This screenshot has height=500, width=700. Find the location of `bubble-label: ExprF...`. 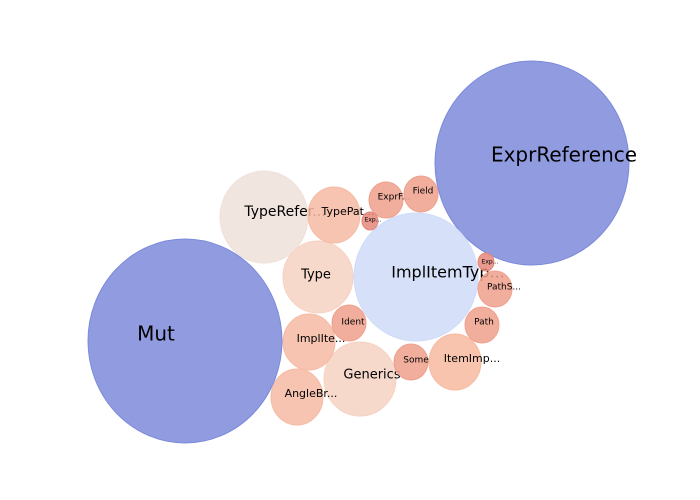

bubble-label: ExprF... is located at coordinates (394, 198).